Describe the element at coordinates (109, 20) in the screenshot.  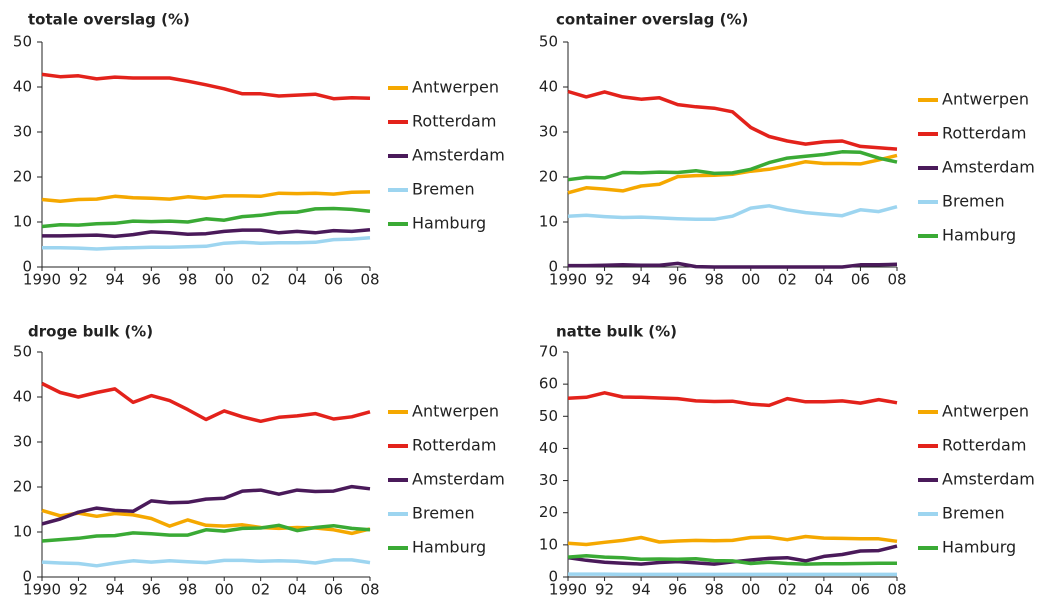
I see `chart-title: totale overslag (%)` at that location.